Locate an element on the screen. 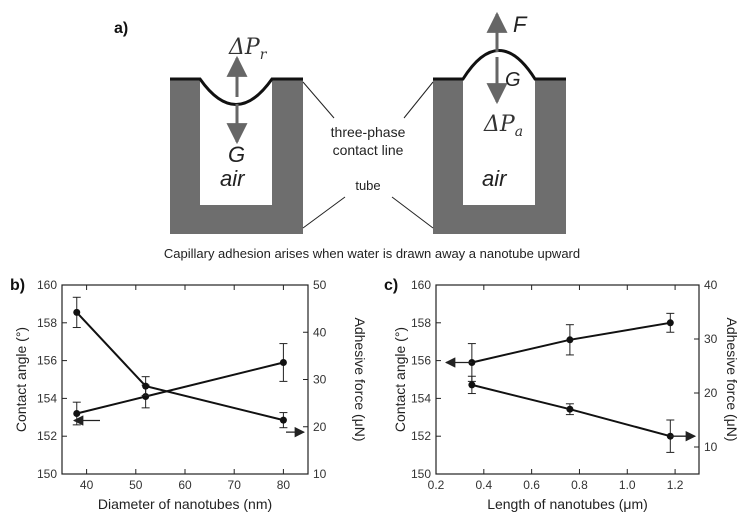 The height and width of the screenshot is (516, 739). panel-a-label: a) is located at coordinates (121, 28).